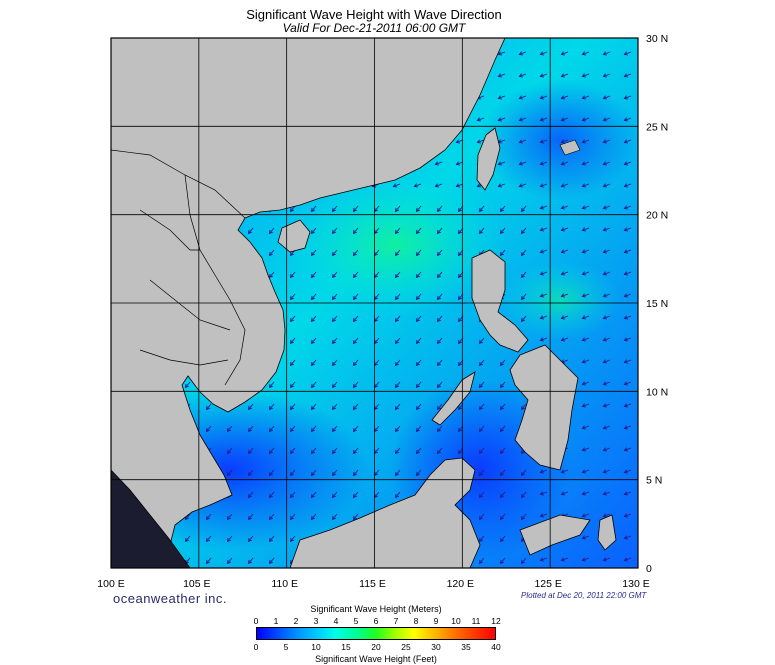 The width and height of the screenshot is (775, 665). Describe the element at coordinates (649, 569) in the screenshot. I see `latitude-label: 0` at that location.